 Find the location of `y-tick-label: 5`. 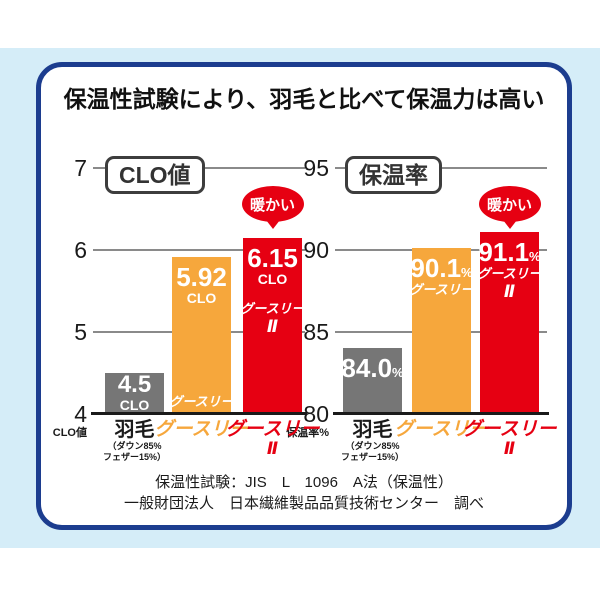

y-tick-label: 5 is located at coordinates (80, 332).